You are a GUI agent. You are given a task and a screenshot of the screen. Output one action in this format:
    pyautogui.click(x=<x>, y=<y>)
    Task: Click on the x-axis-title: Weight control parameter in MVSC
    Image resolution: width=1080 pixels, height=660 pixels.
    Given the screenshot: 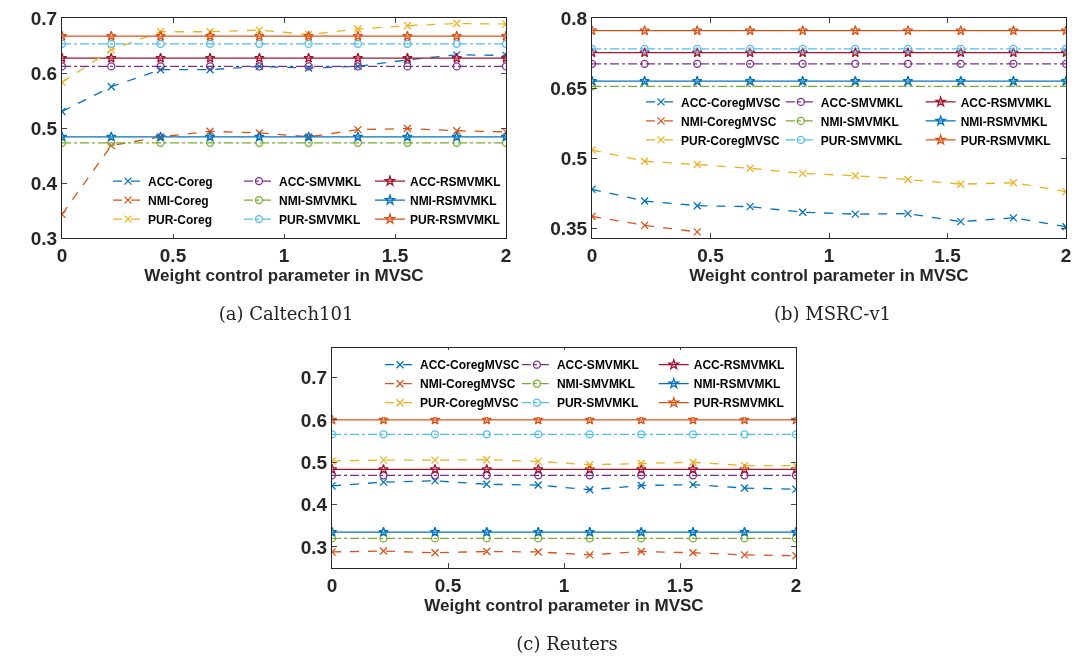 What is the action you would take?
    pyautogui.click(x=284, y=276)
    